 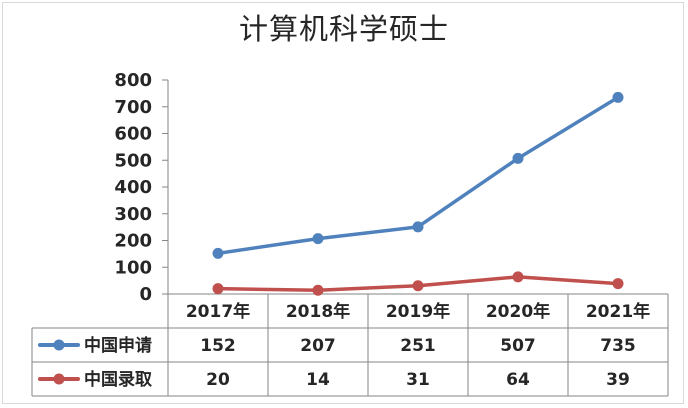 I want to click on y-tick-label: 200, so click(x=133, y=241).